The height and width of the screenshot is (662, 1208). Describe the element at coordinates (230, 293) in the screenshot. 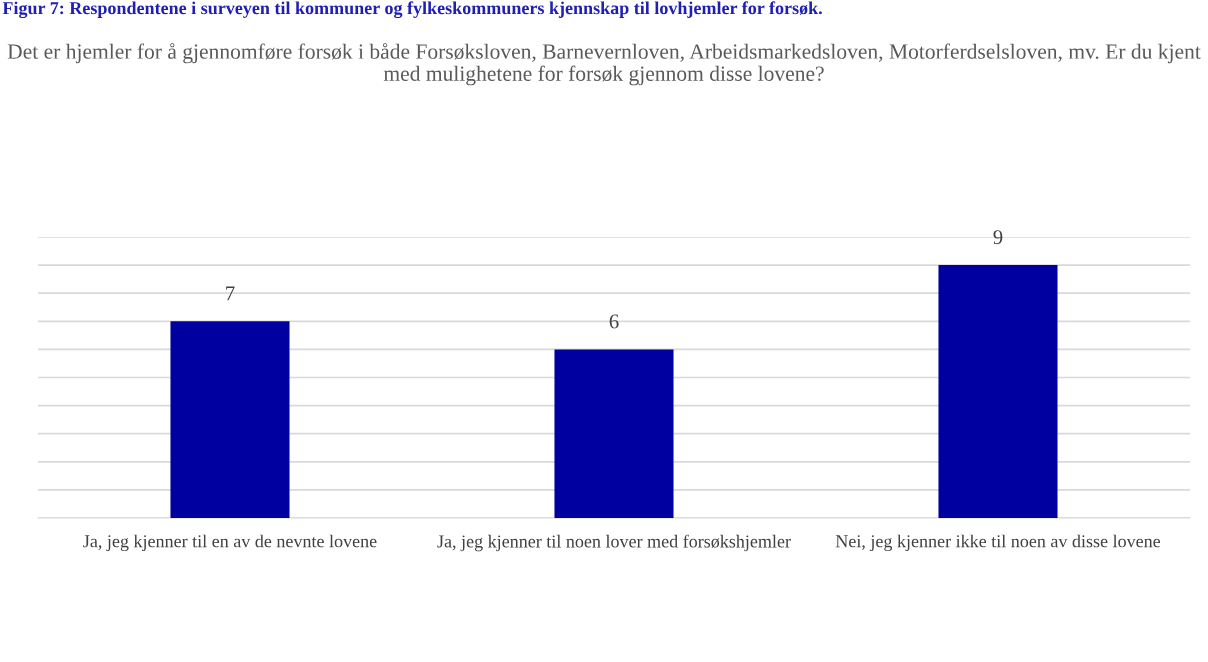

I see `data-label: 7` at that location.